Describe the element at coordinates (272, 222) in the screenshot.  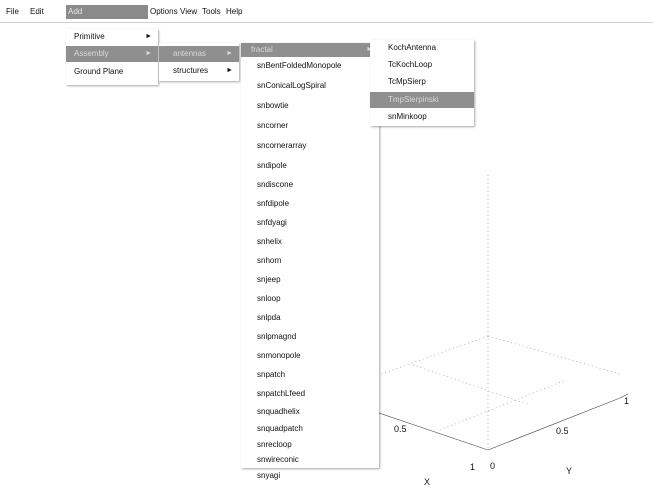
I see `menu-item-snfdyagi: snfdyagi` at that location.